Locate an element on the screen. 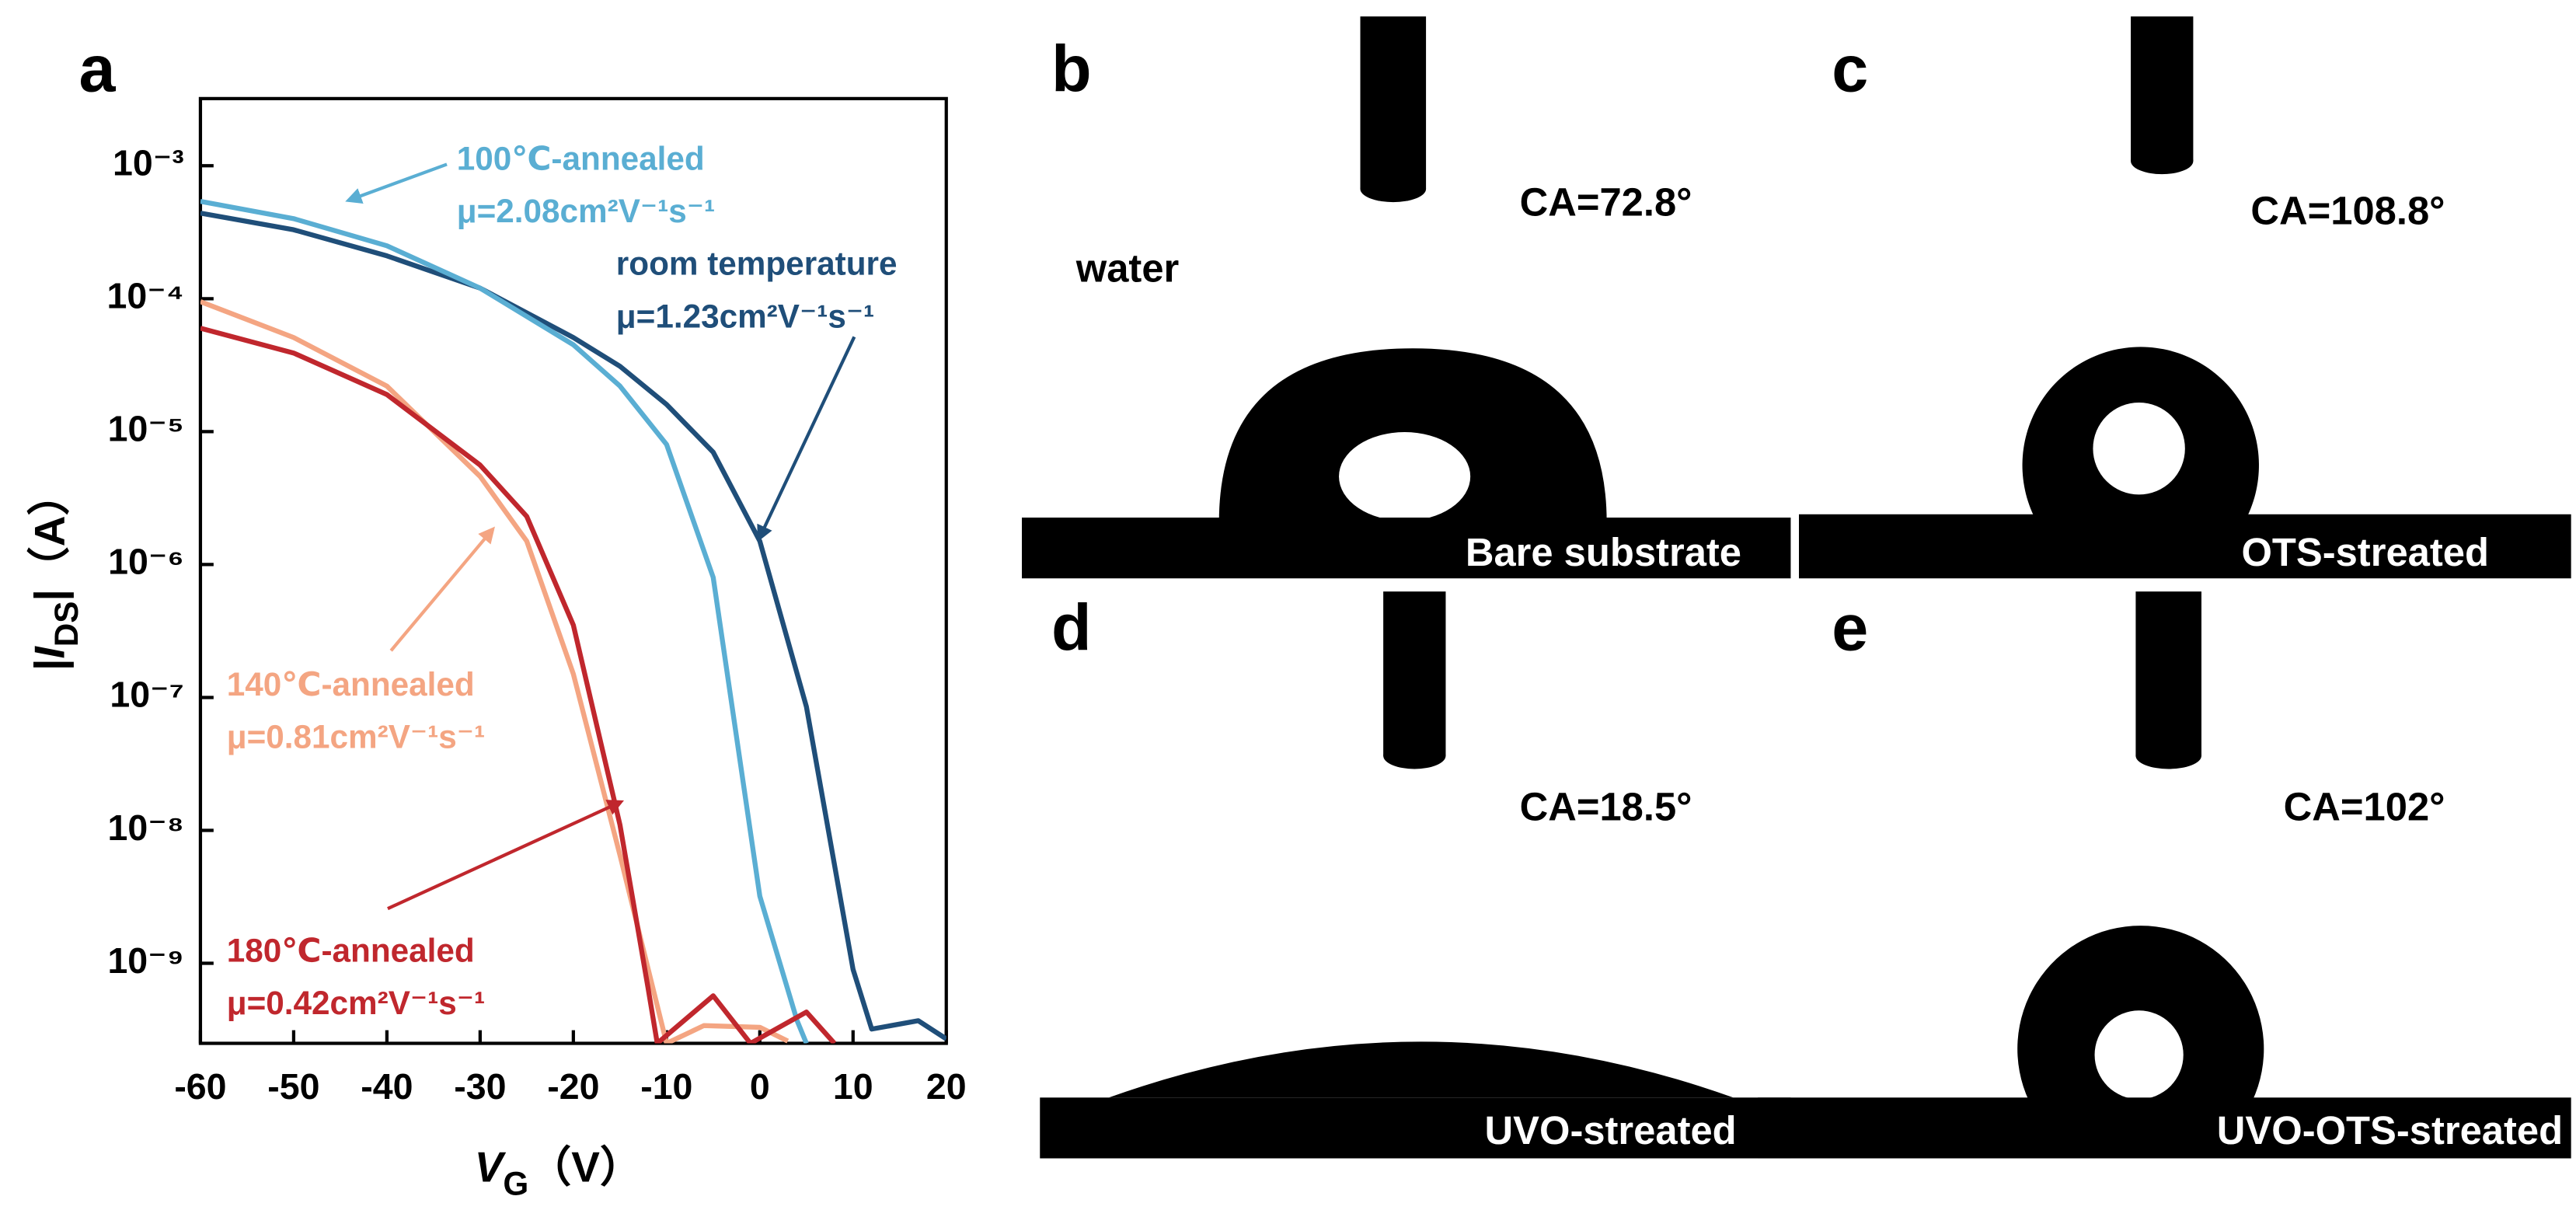 This screenshot has height=1231, width=2576. contact-angle: CA=108.8° is located at coordinates (2347, 210).